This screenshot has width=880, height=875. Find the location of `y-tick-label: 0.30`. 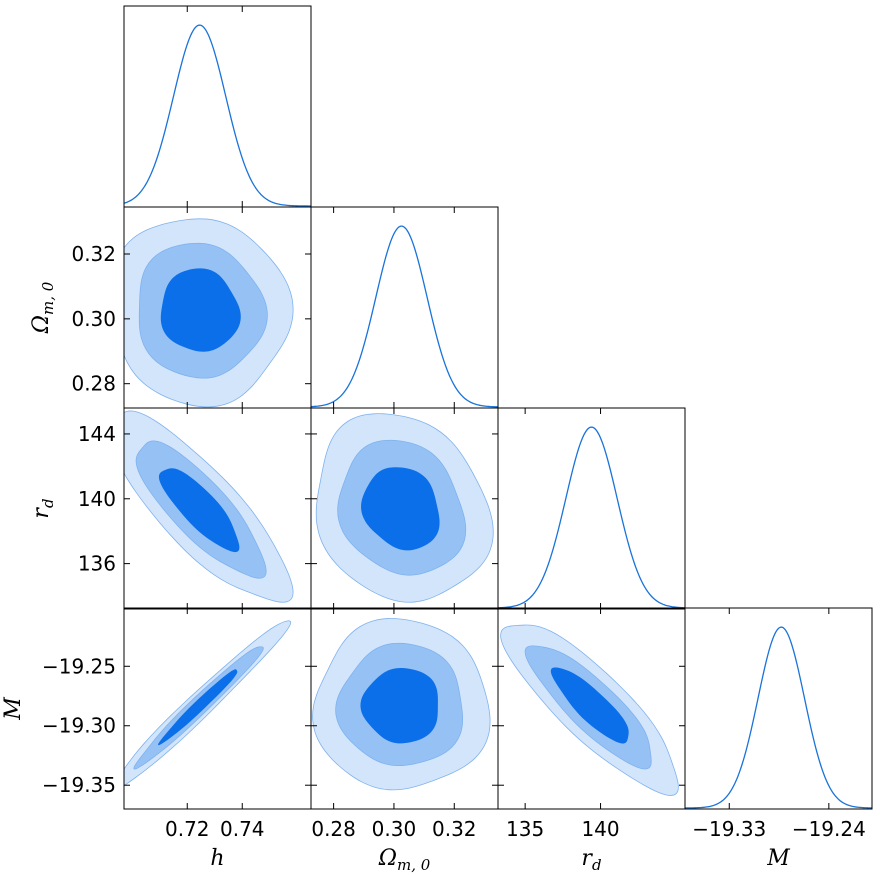

y-tick-label: 0.30 is located at coordinates (93, 319).